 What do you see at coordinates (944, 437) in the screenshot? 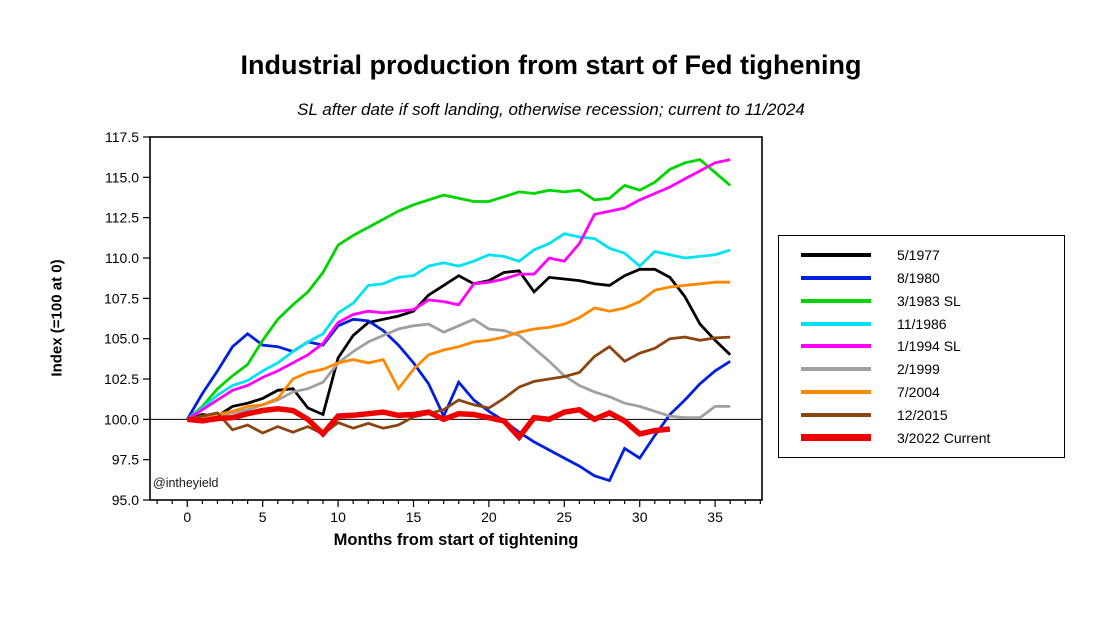
I see `legend-label: 3/2022 Current` at bounding box center [944, 437].